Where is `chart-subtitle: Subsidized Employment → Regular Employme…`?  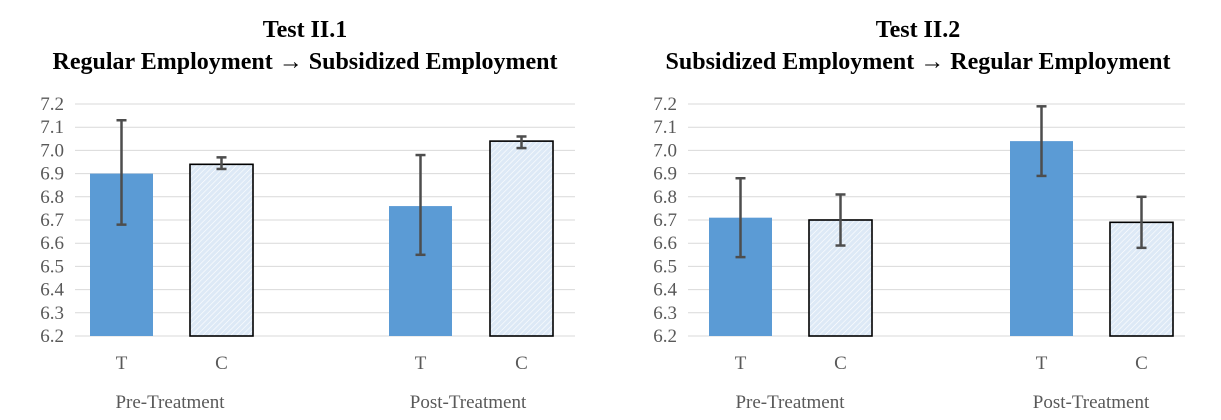 chart-subtitle: Subsidized Employment → Regular Employme… is located at coordinates (918, 62).